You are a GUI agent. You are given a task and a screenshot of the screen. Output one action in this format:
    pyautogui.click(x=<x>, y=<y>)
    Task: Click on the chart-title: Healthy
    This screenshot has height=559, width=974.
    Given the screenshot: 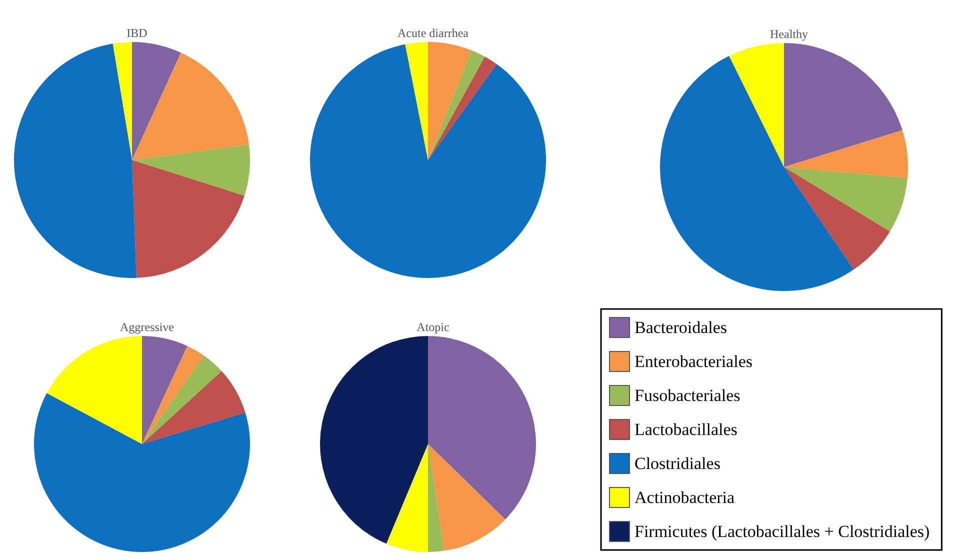 What is the action you would take?
    pyautogui.click(x=789, y=34)
    